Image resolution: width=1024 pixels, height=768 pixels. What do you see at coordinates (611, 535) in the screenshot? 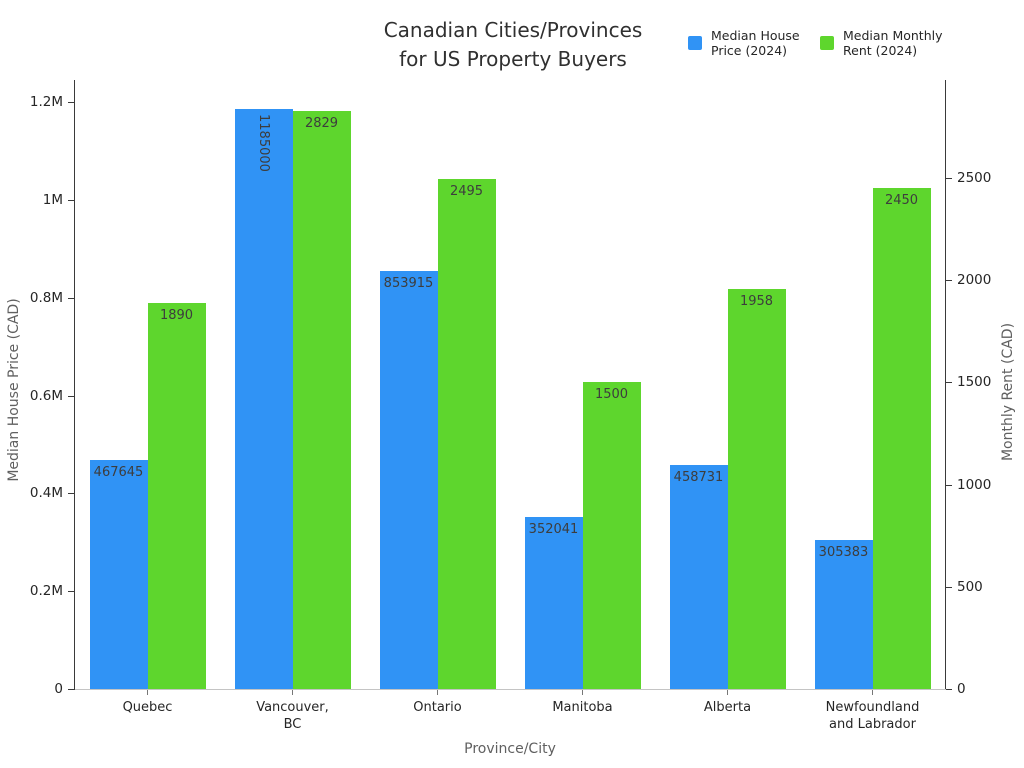
I see `bar-monthly-rent: 1500` at bounding box center [611, 535].